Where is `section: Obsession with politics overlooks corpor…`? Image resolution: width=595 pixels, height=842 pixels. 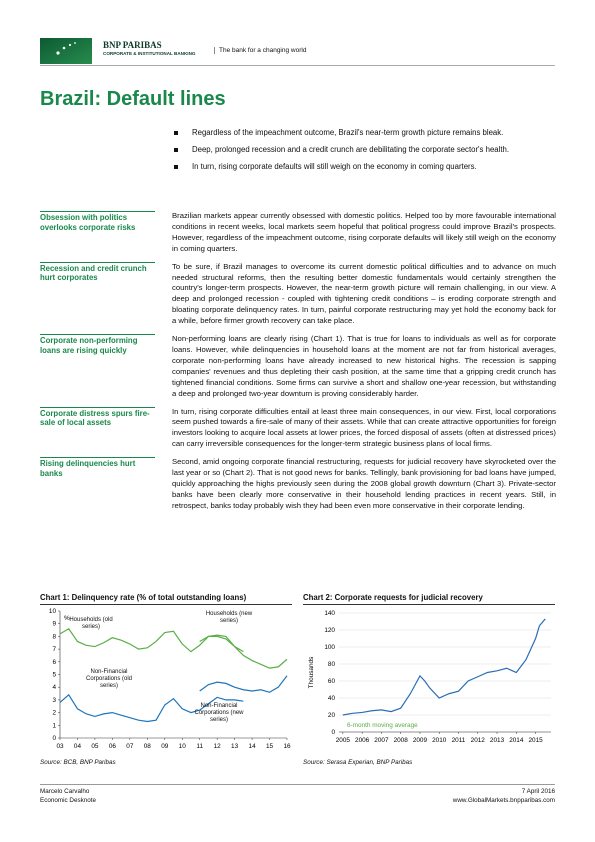
section: Obsession with politics overlooks corpor… is located at coordinates (298, 233).